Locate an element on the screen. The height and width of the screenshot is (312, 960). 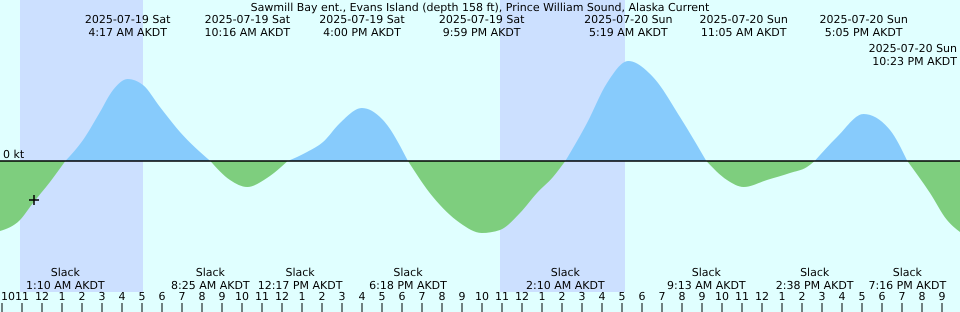
text: Slack 2:38 PM AKDT is located at coordinates (815, 279).